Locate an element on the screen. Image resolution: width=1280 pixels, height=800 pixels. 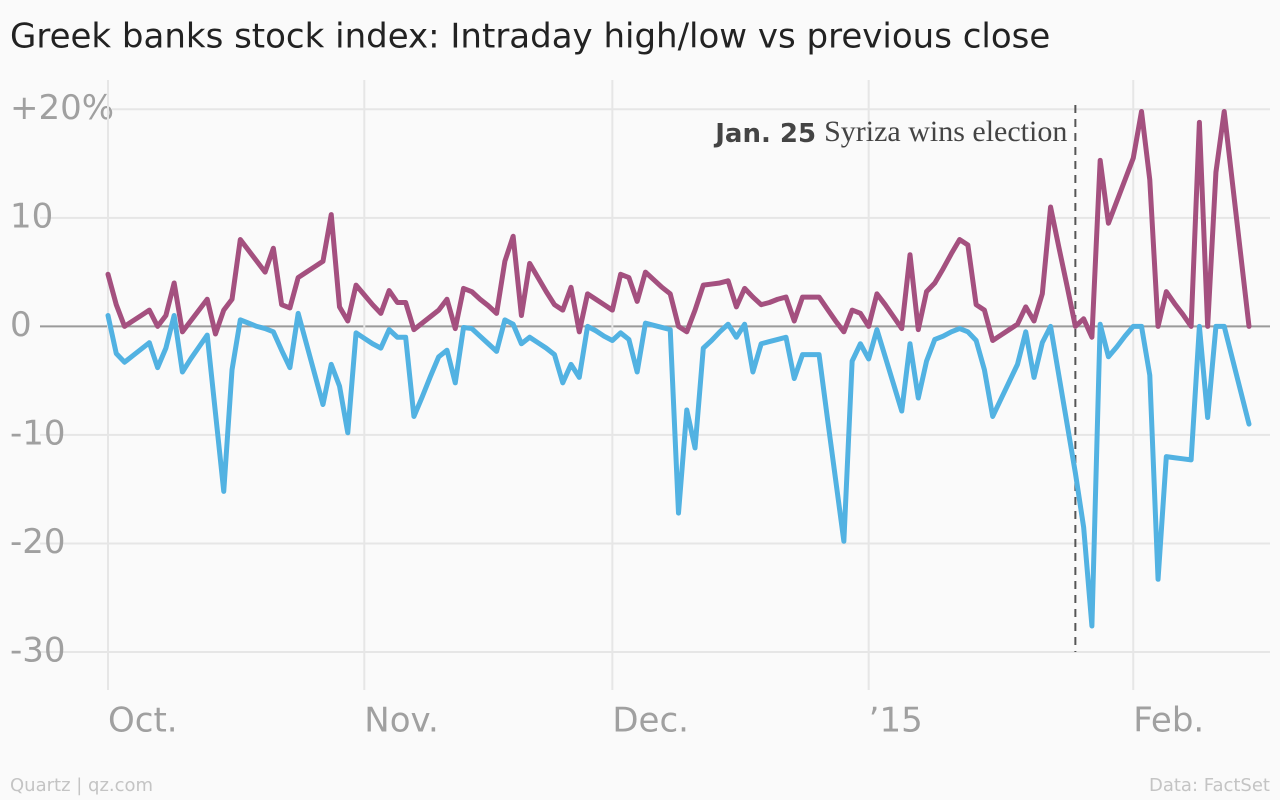
y-tick-label: -30 is located at coordinates (38, 651).